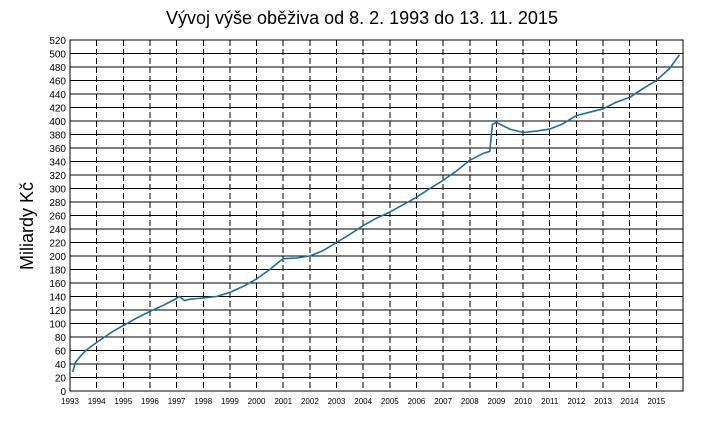 This screenshot has width=724, height=423. I want to click on y-tick-label: 100, so click(57, 325).